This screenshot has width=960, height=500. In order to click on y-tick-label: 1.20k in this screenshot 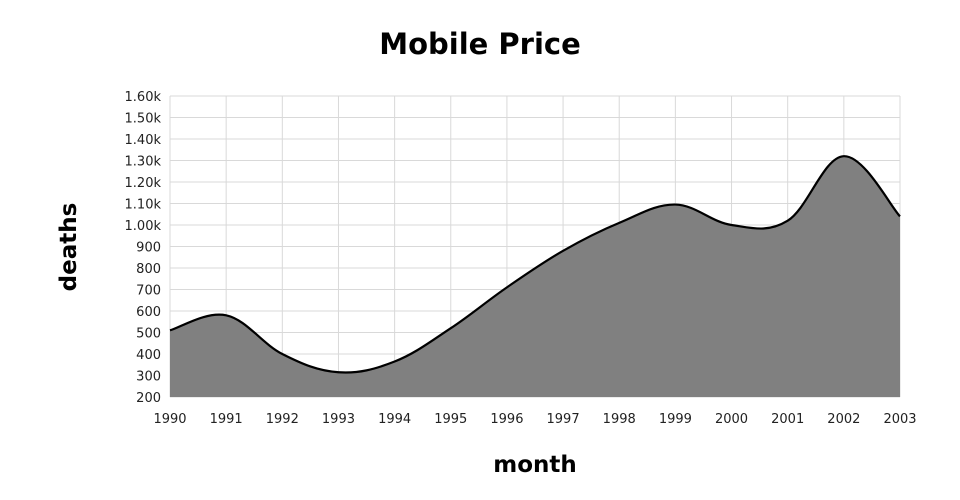, I will do `click(143, 183)`.